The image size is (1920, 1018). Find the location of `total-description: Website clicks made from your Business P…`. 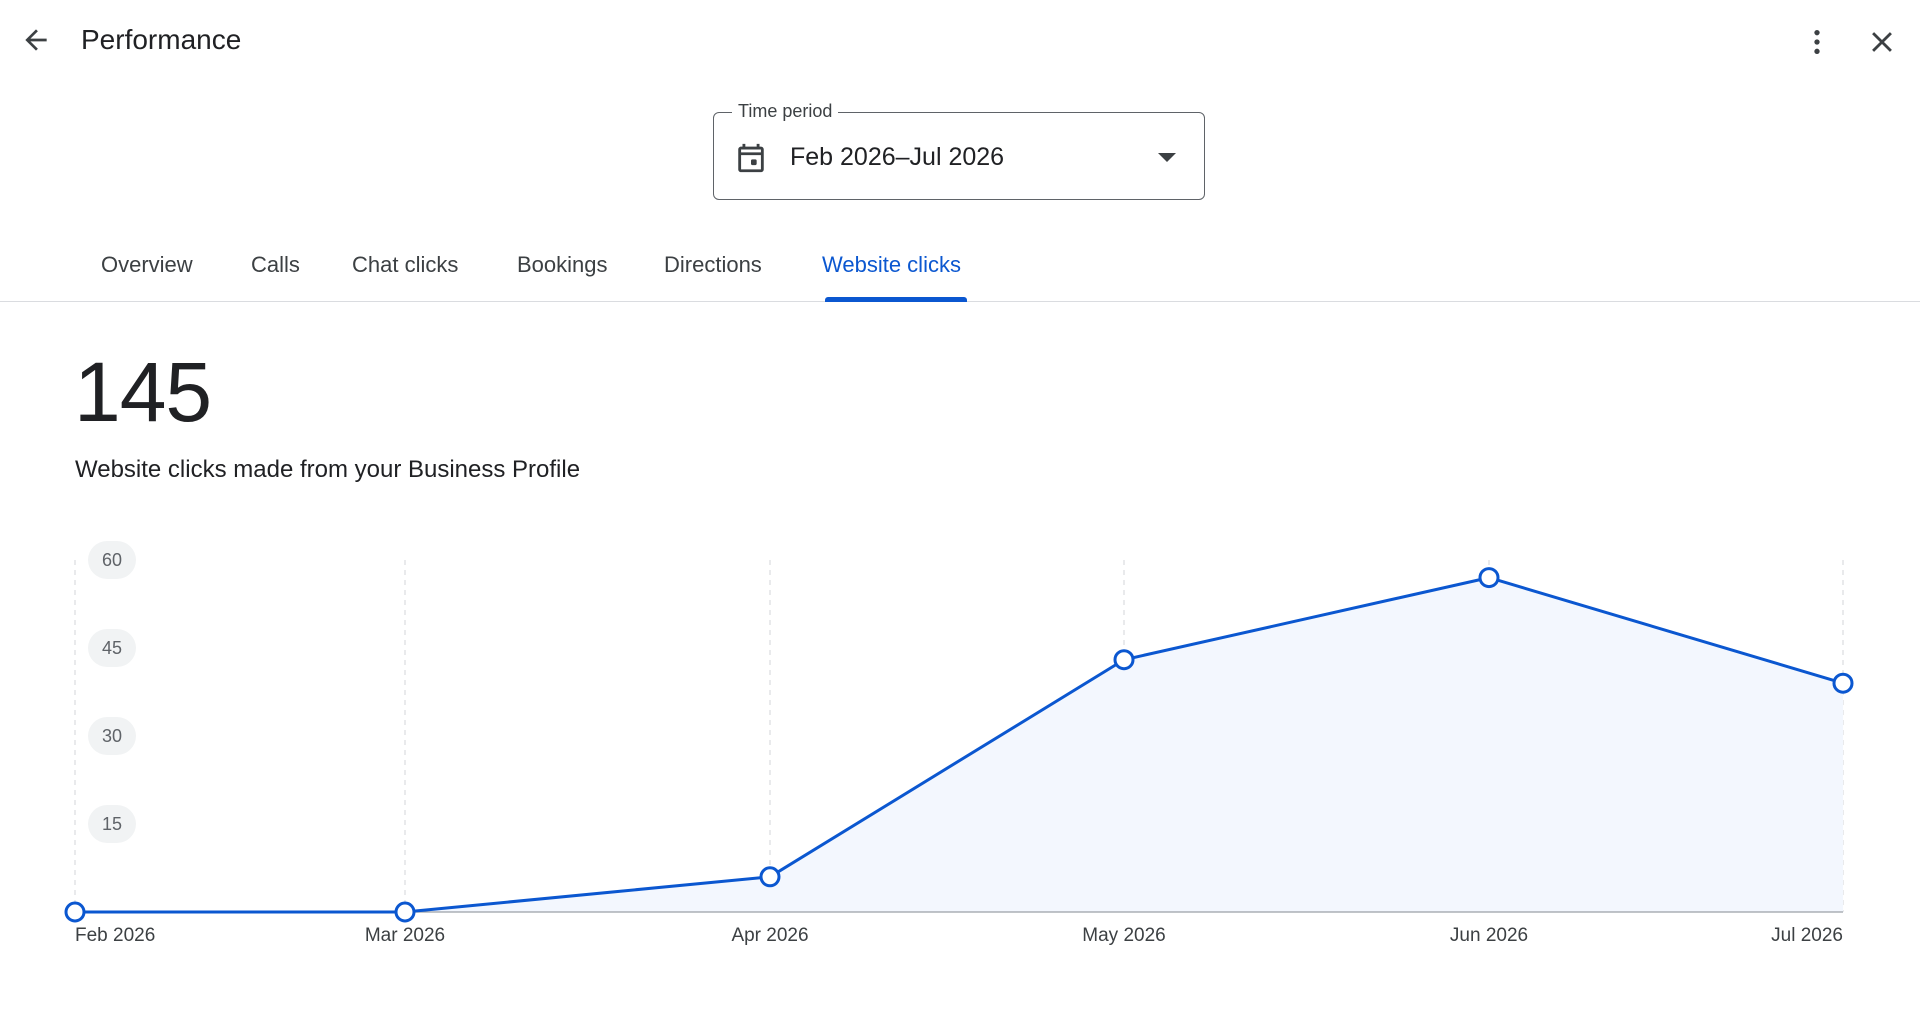

total-description: Website clicks made from your Business P… is located at coordinates (328, 469).